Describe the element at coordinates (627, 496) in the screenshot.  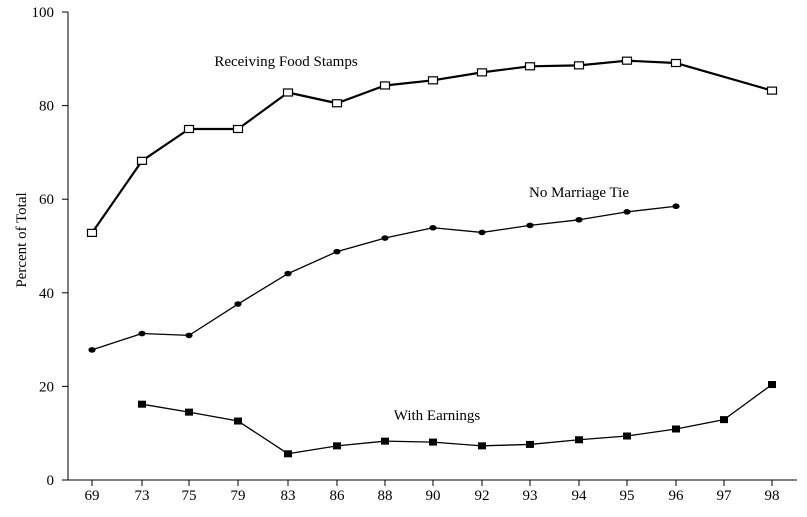
I see `x-tick-label: 95` at that location.